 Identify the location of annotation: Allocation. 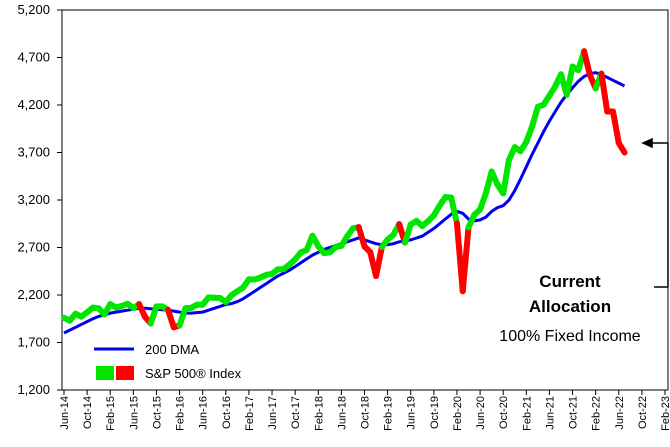
(570, 306).